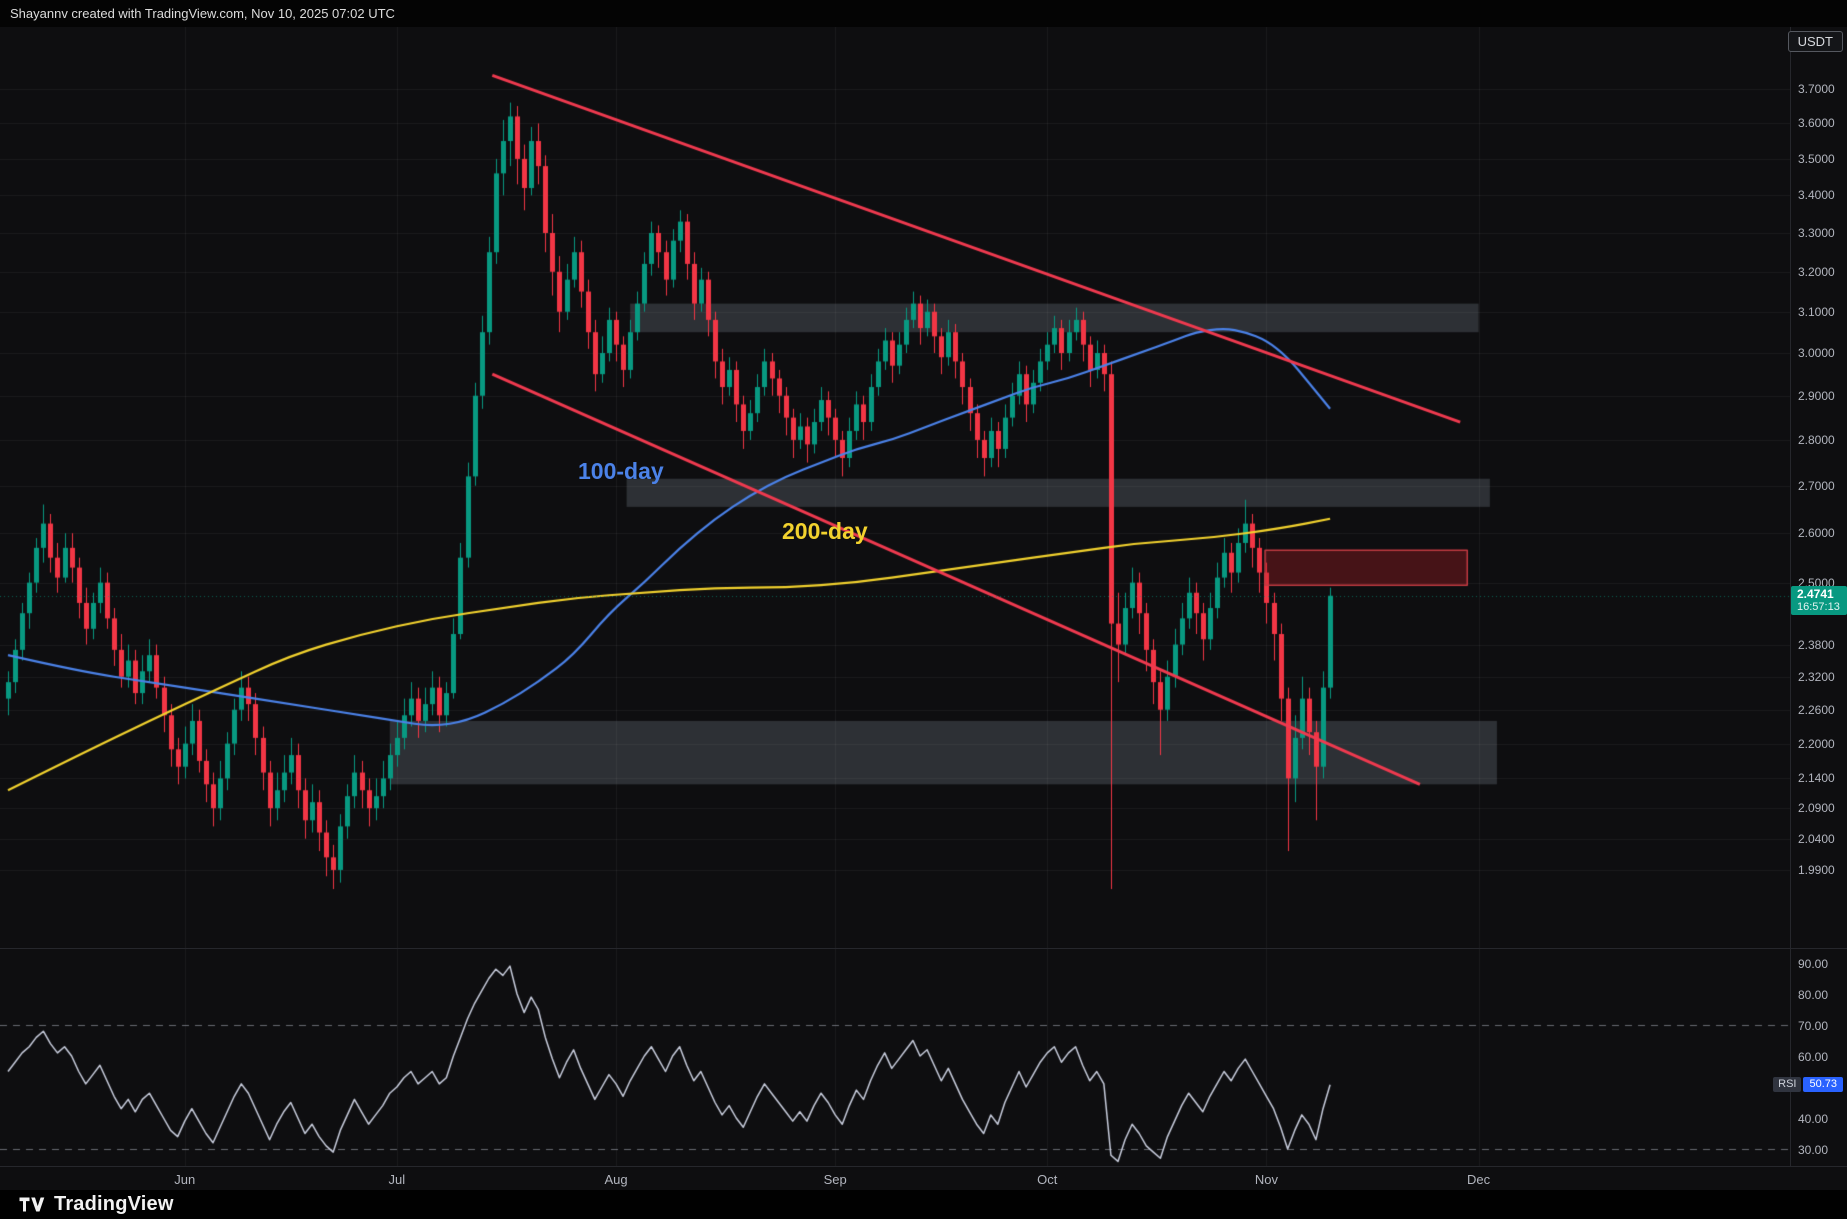 This screenshot has height=1219, width=1847. What do you see at coordinates (1816, 123) in the screenshot?
I see `price-axis-label: 3.6000` at bounding box center [1816, 123].